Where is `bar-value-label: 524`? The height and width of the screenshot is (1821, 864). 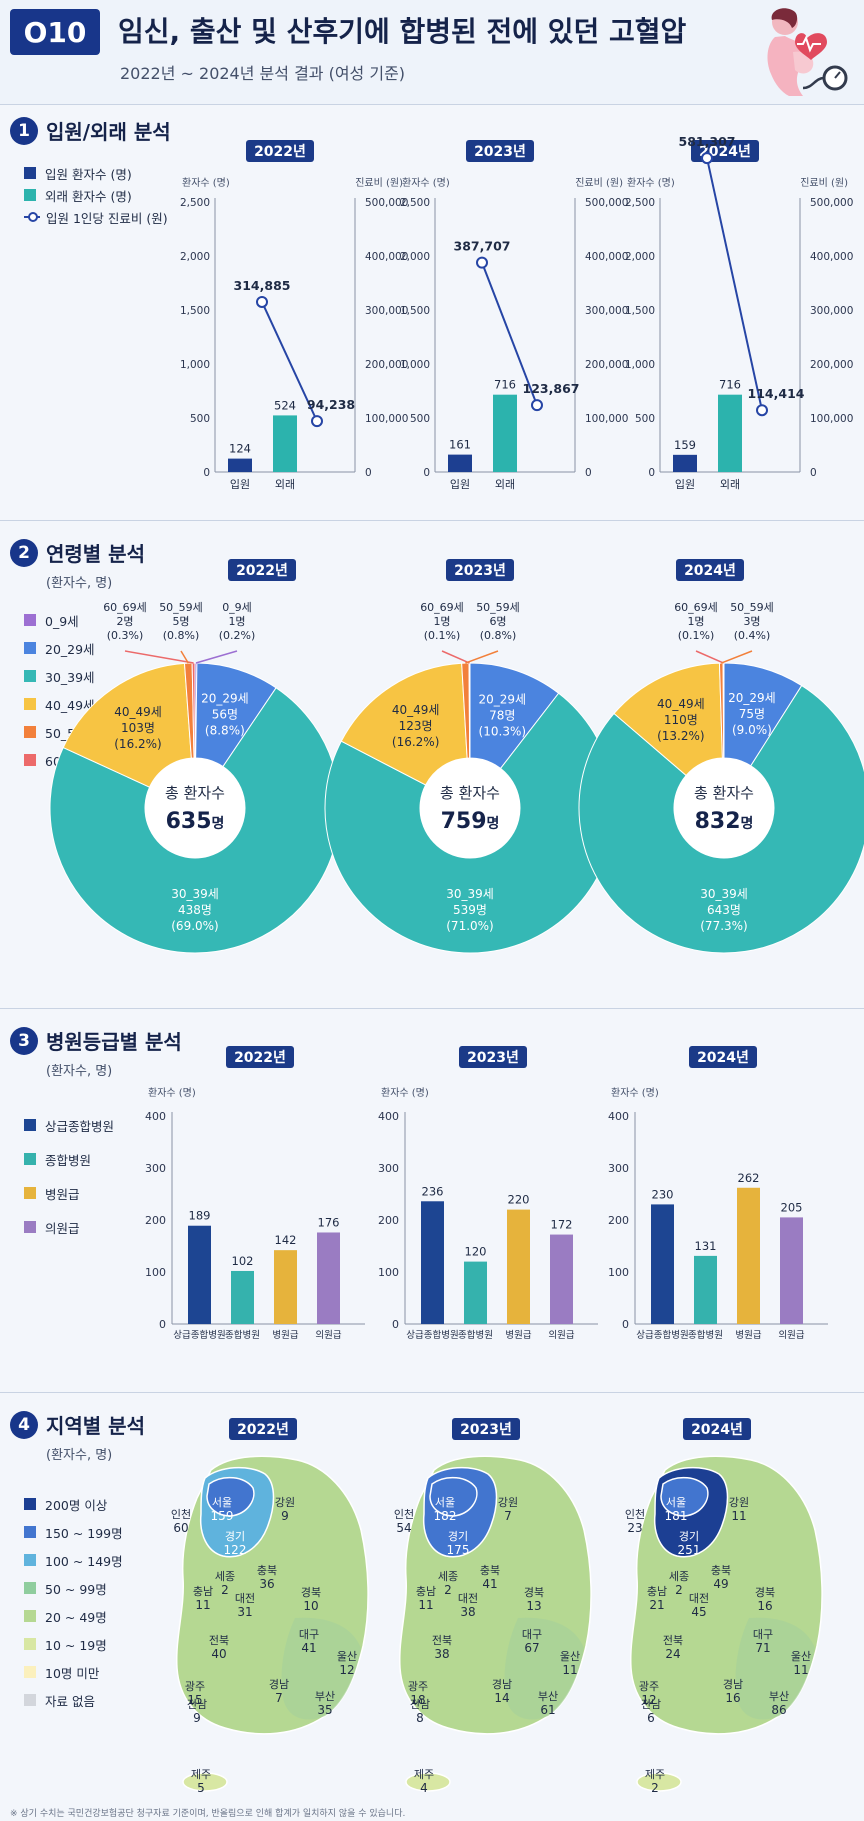 bar-value-label: 524 is located at coordinates (285, 405).